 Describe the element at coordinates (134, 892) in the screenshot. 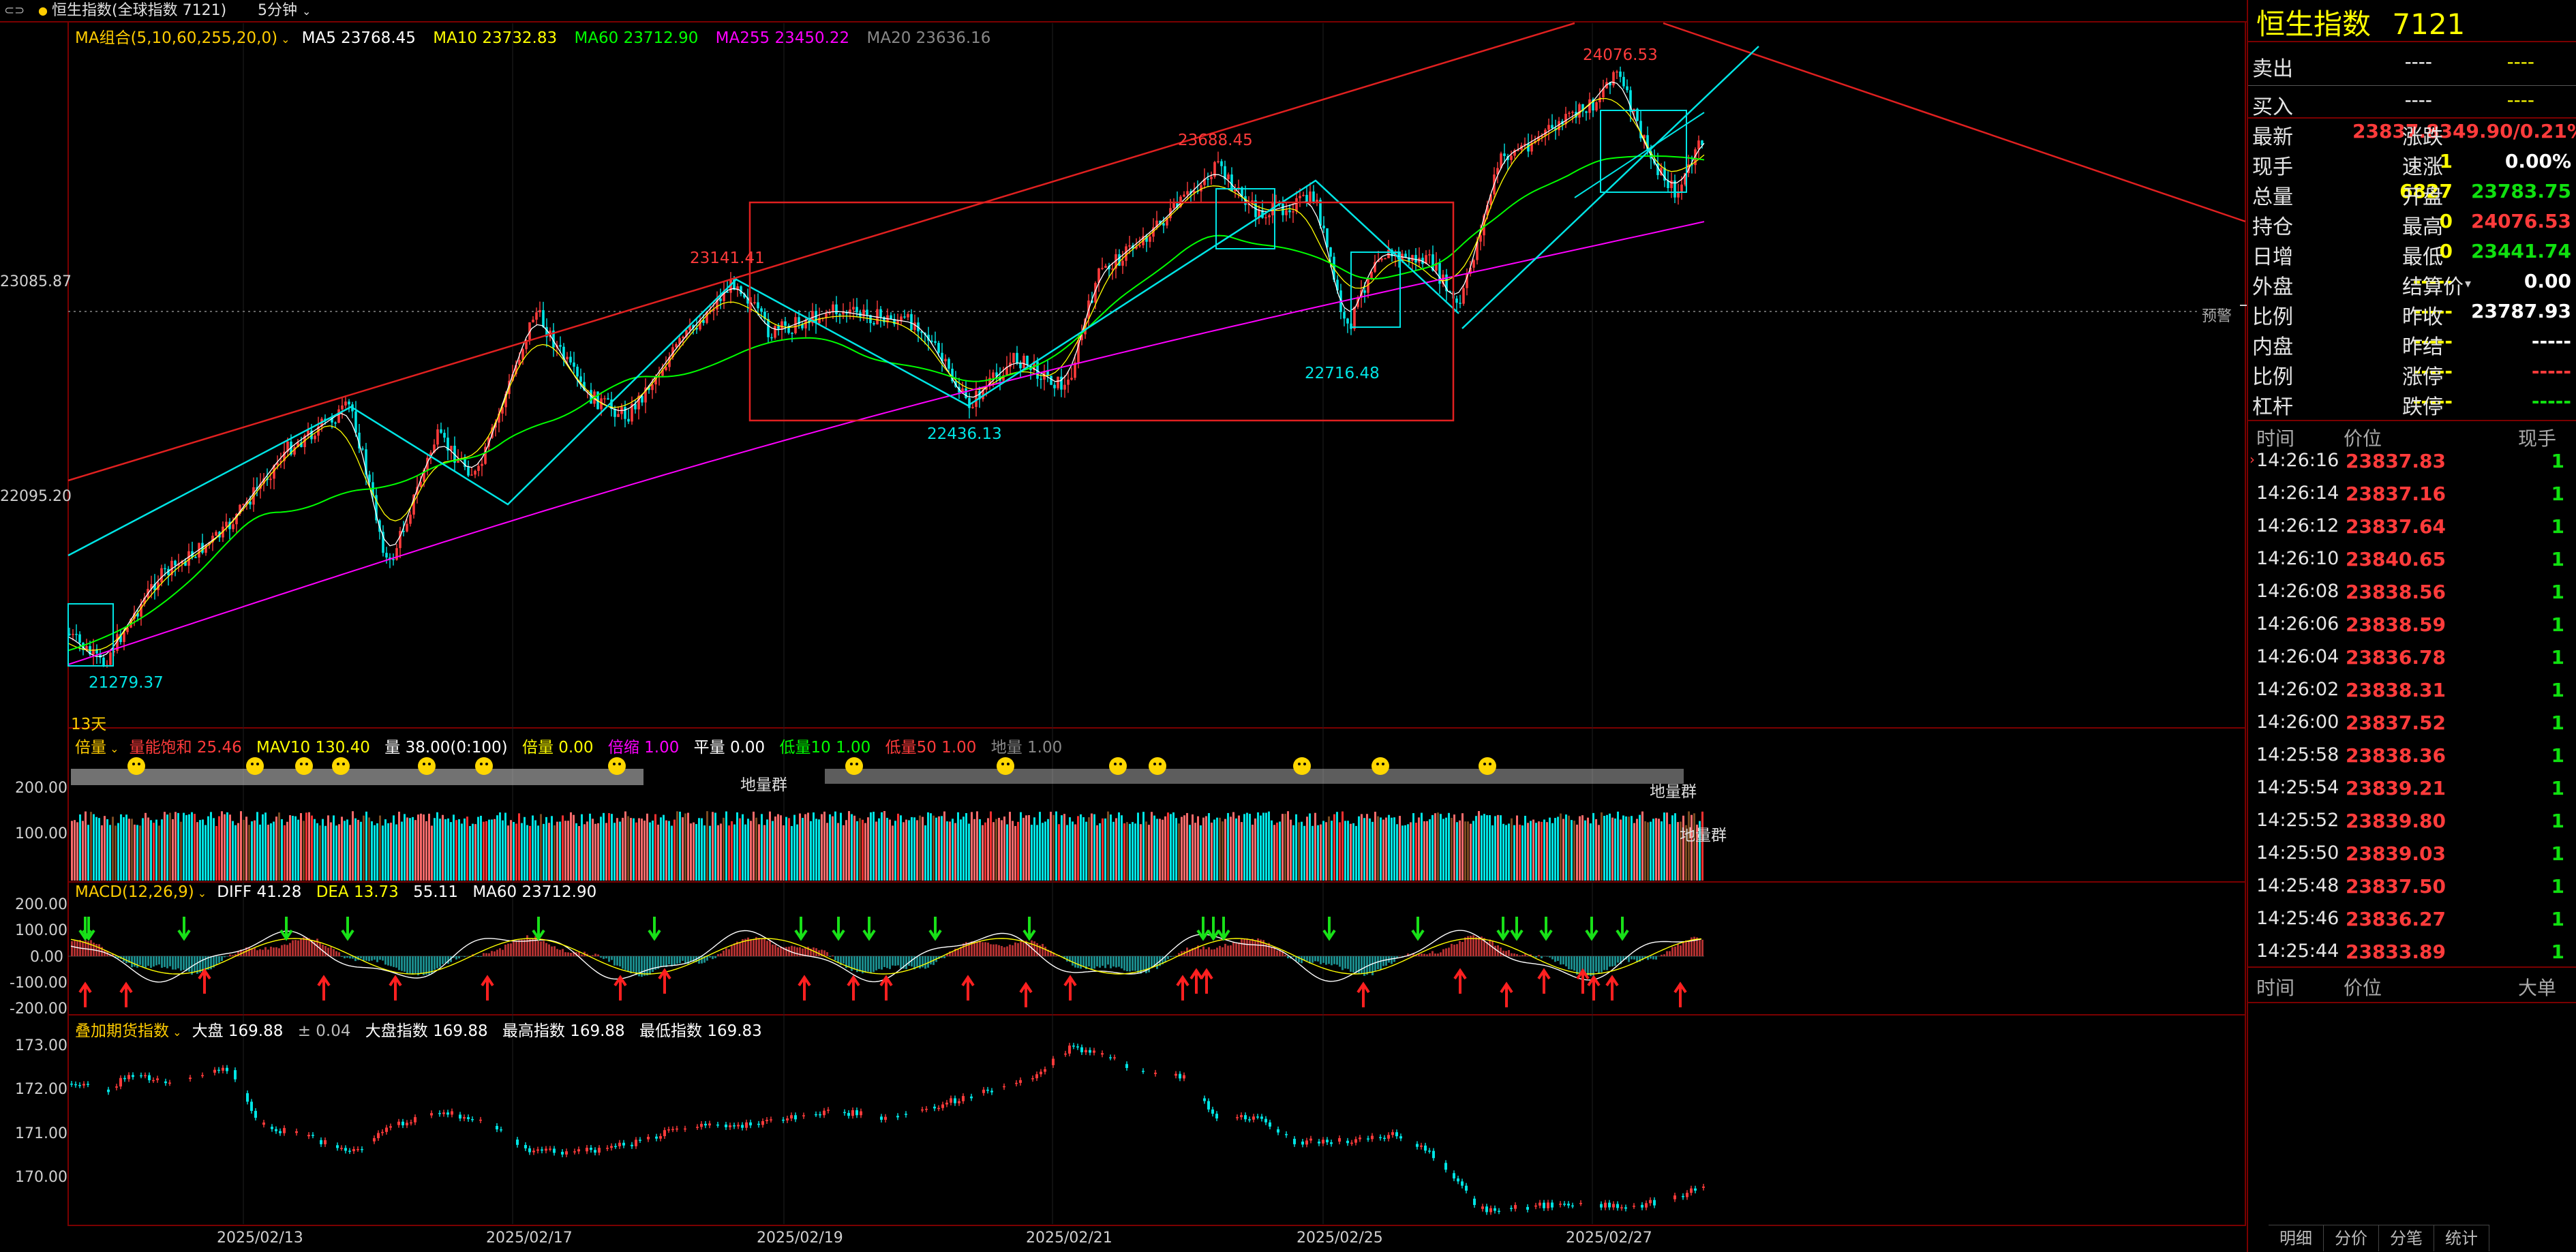

I see `macd-name: MACD(12,26,9)` at that location.